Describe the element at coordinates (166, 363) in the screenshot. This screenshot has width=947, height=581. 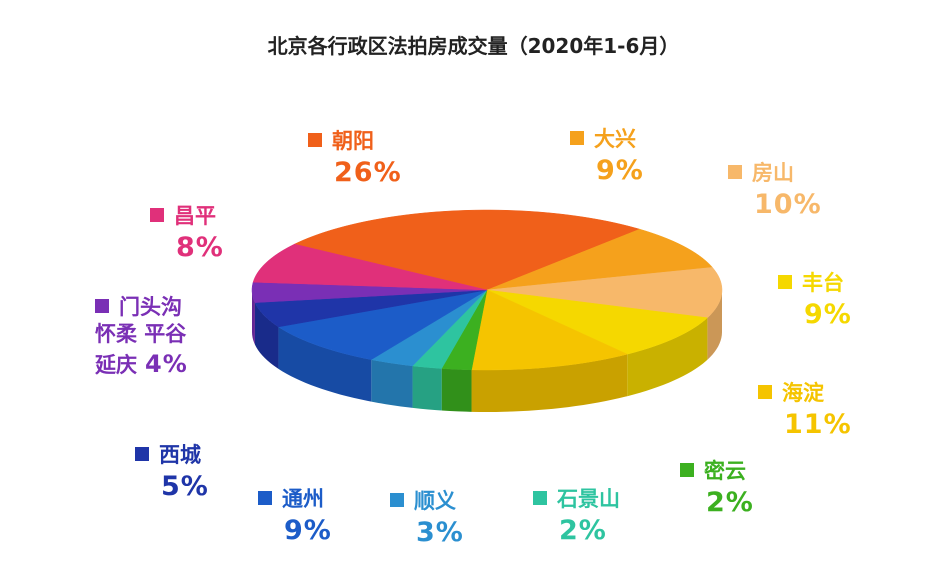
I see `value-label: 4%` at that location.